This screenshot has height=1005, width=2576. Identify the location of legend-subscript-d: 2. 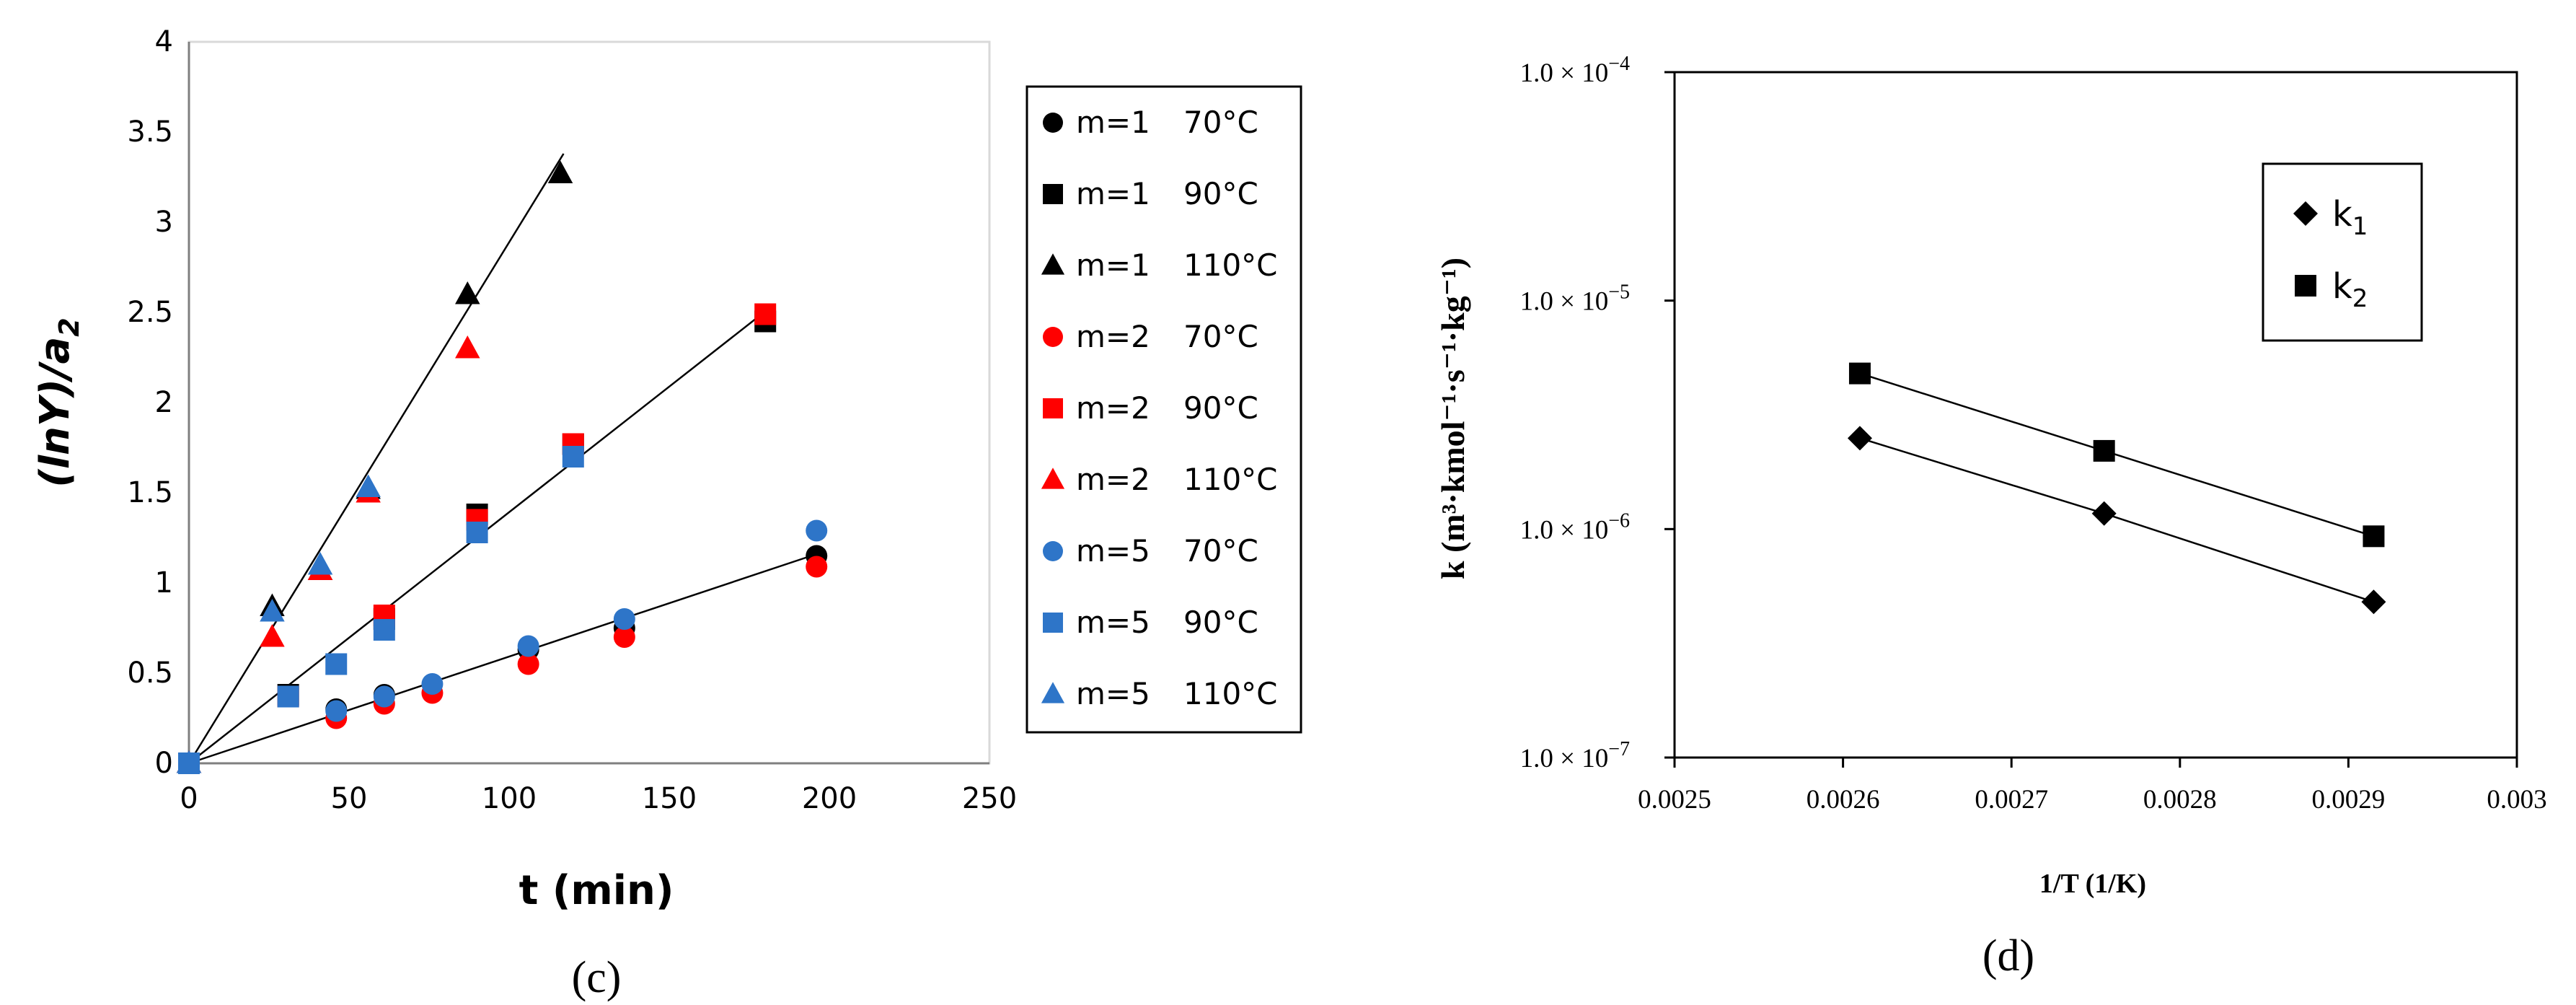
(2360, 299).